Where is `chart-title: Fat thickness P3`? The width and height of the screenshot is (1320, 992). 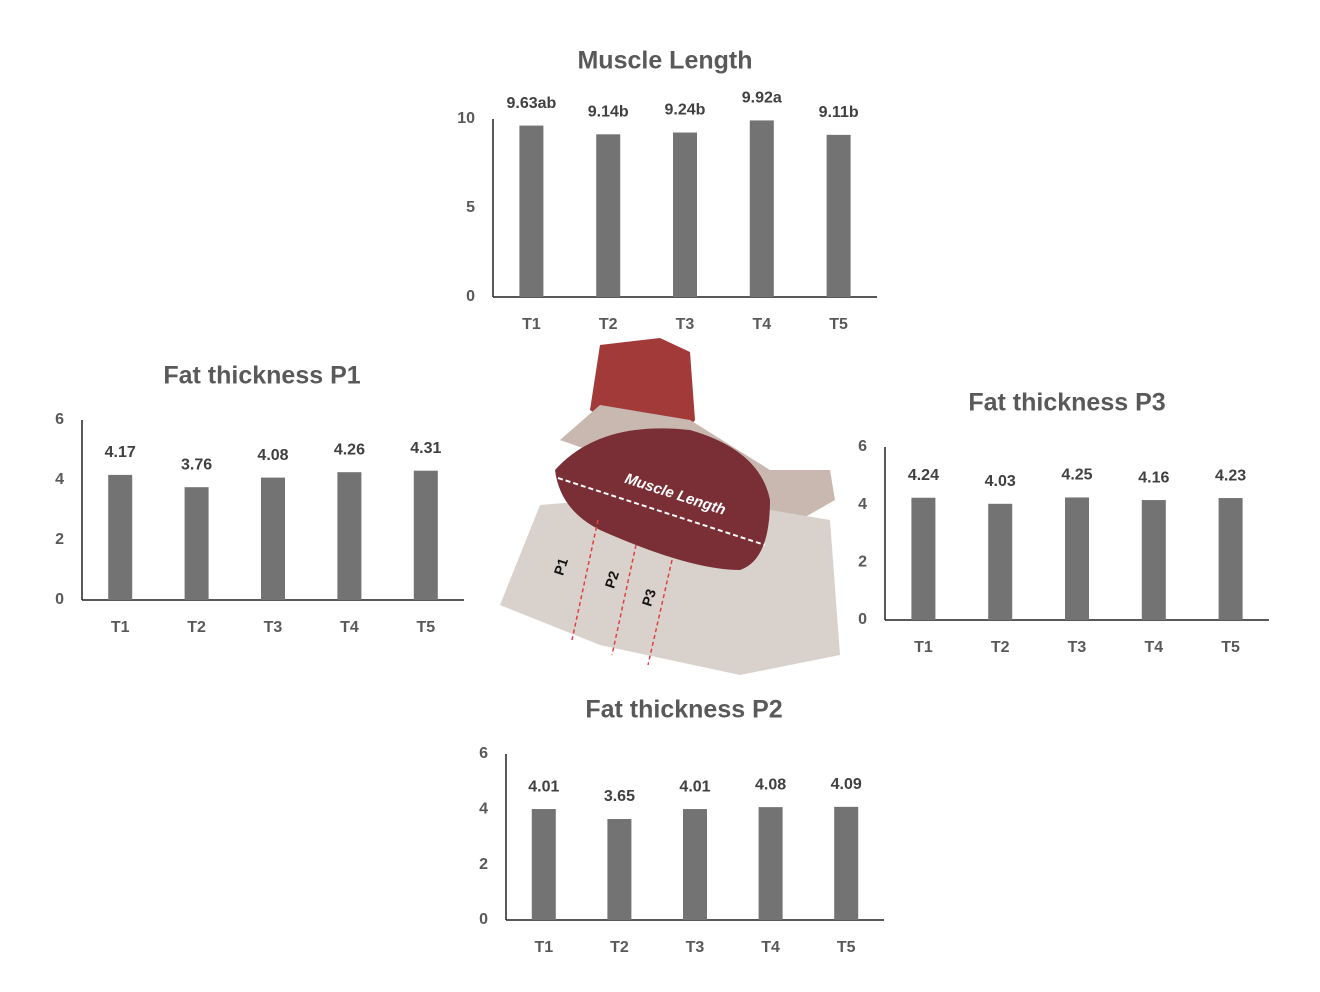 chart-title: Fat thickness P3 is located at coordinates (1066, 403).